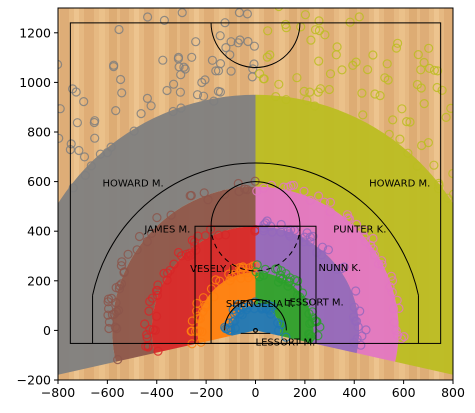  I want to click on x-tick-label: 400, so click(354, 392).